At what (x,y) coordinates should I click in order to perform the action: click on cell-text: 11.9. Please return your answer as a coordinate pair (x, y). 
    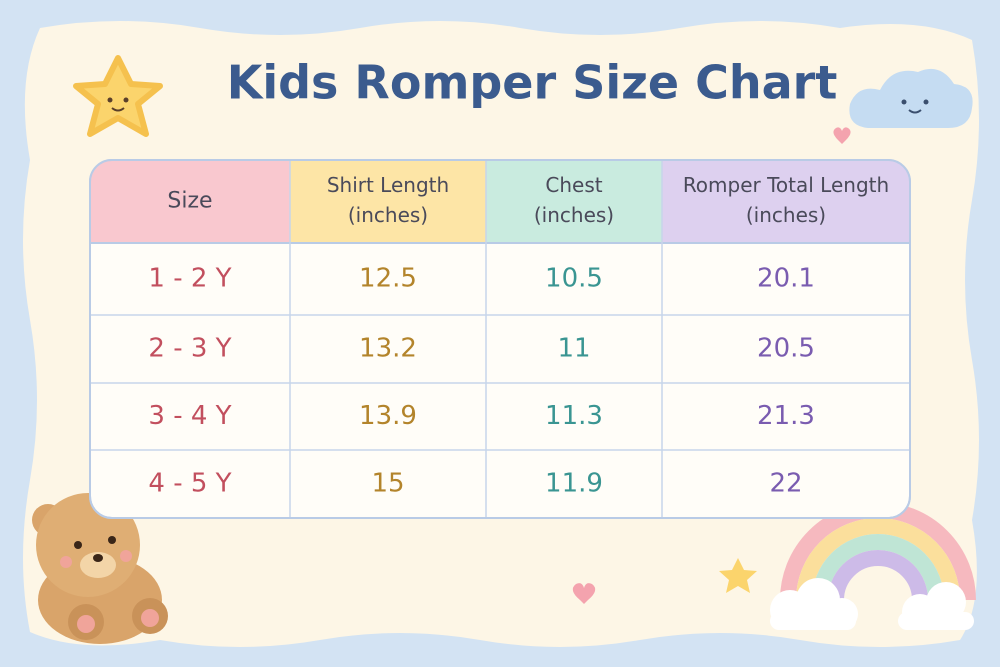
    Looking at the image, I should click on (574, 484).